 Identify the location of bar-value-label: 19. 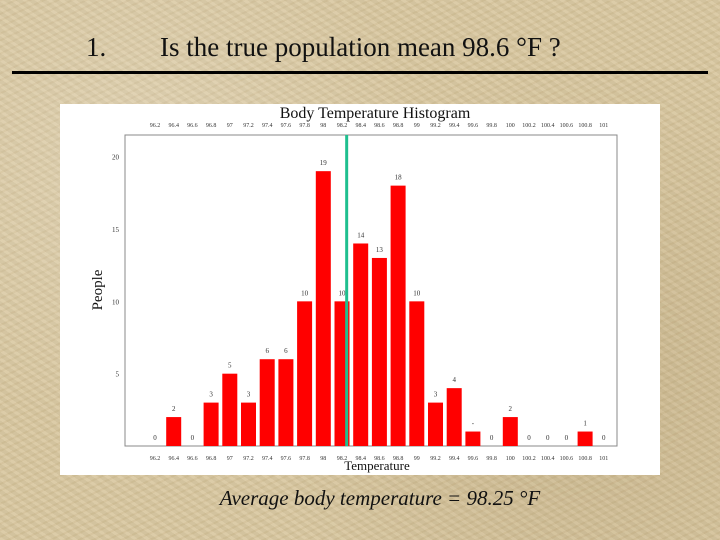
(324, 163).